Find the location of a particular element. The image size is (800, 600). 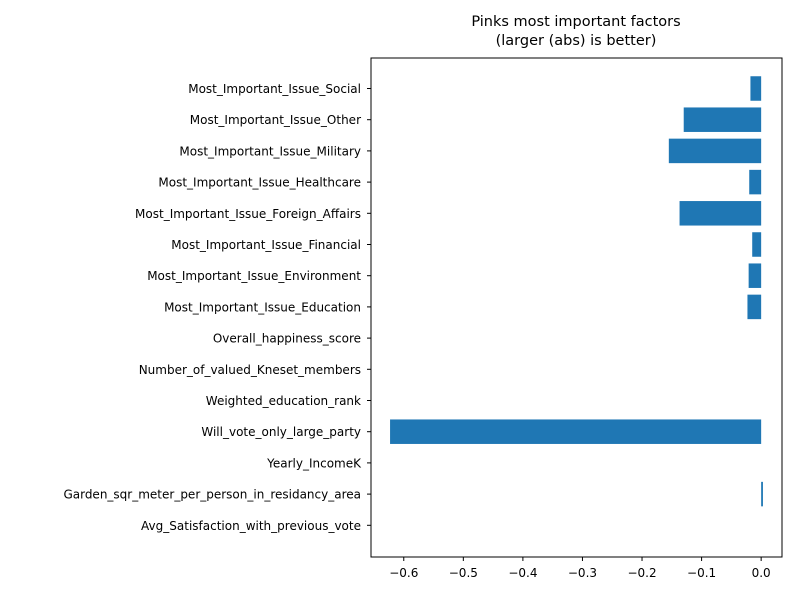

bar-most-important-issue-environment is located at coordinates (755, 275).